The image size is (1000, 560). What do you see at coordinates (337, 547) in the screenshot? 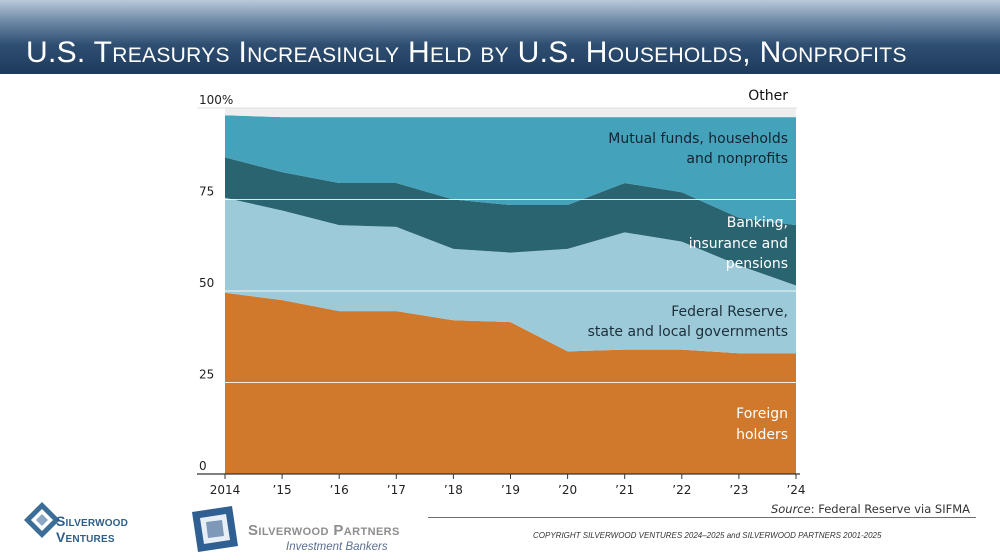
I see `logo-partners-line2: Investment Bankers` at bounding box center [337, 547].